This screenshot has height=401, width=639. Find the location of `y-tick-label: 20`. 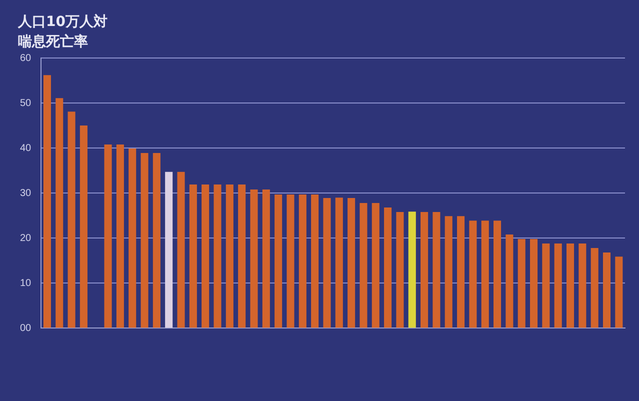

y-tick-label: 20 is located at coordinates (26, 238).